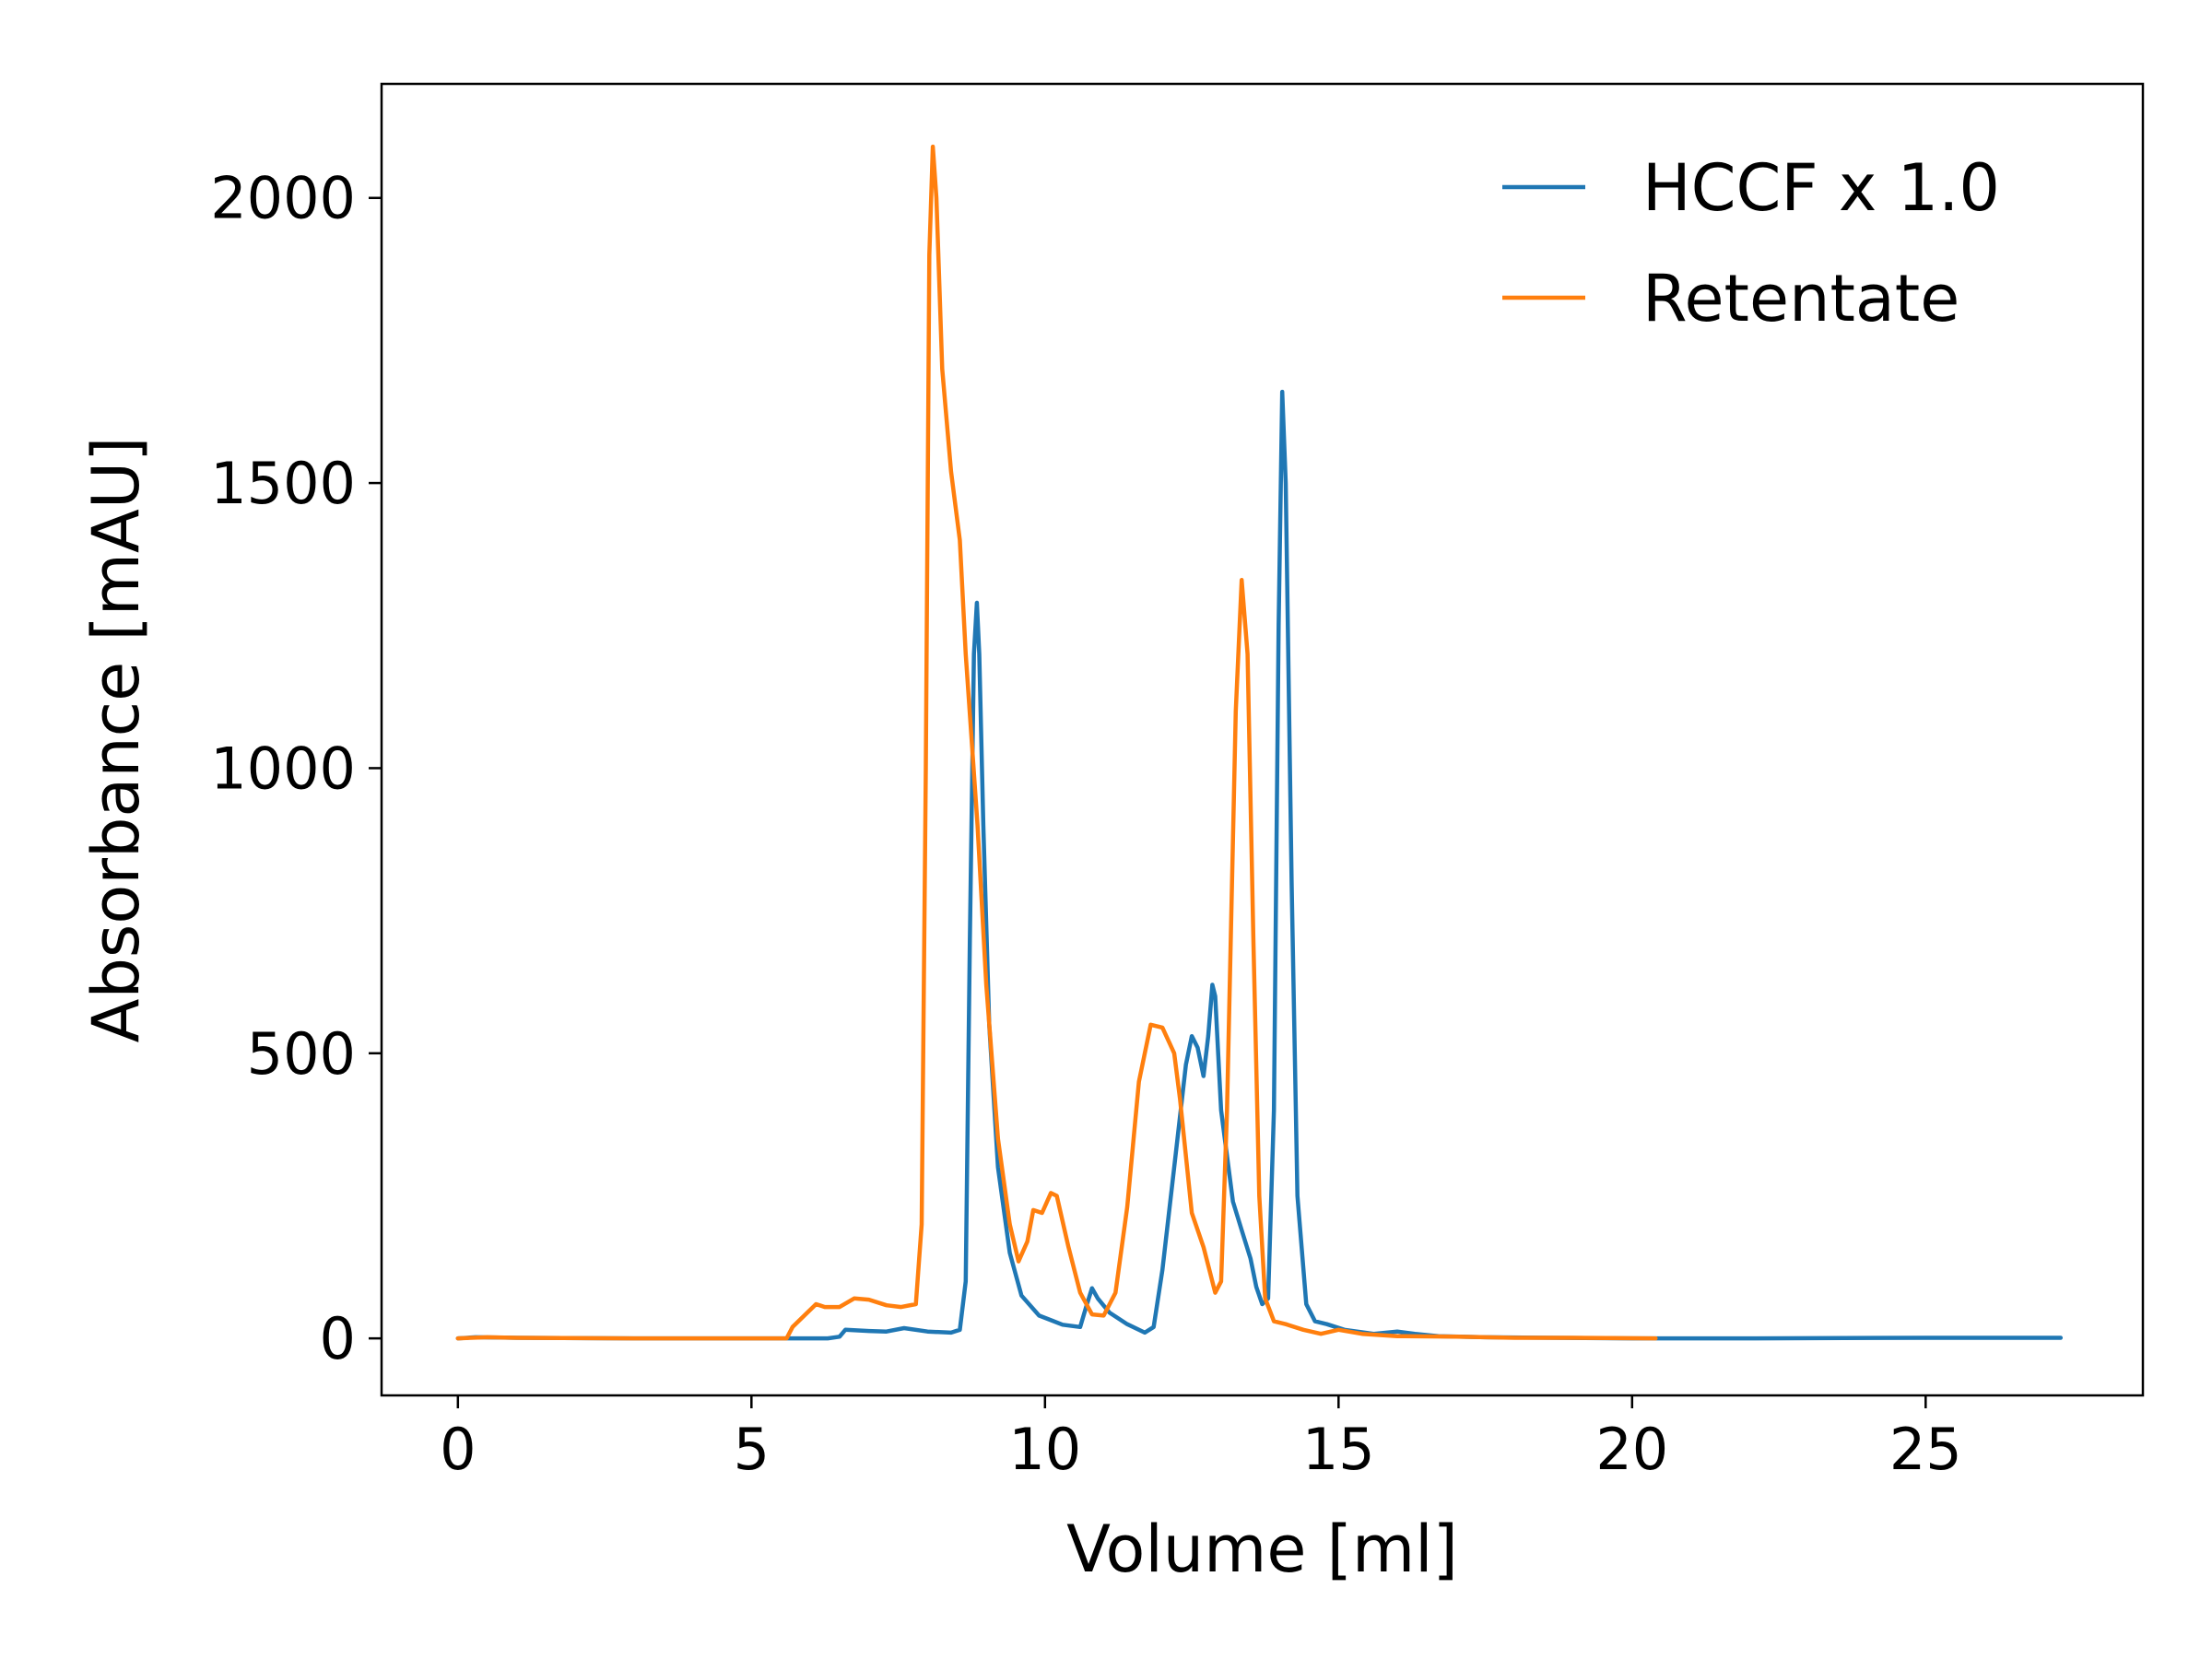 Image resolution: width=2212 pixels, height=1659 pixels. Describe the element at coordinates (1821, 188) in the screenshot. I see `legend-label-1: HCCF x 1.0` at that location.